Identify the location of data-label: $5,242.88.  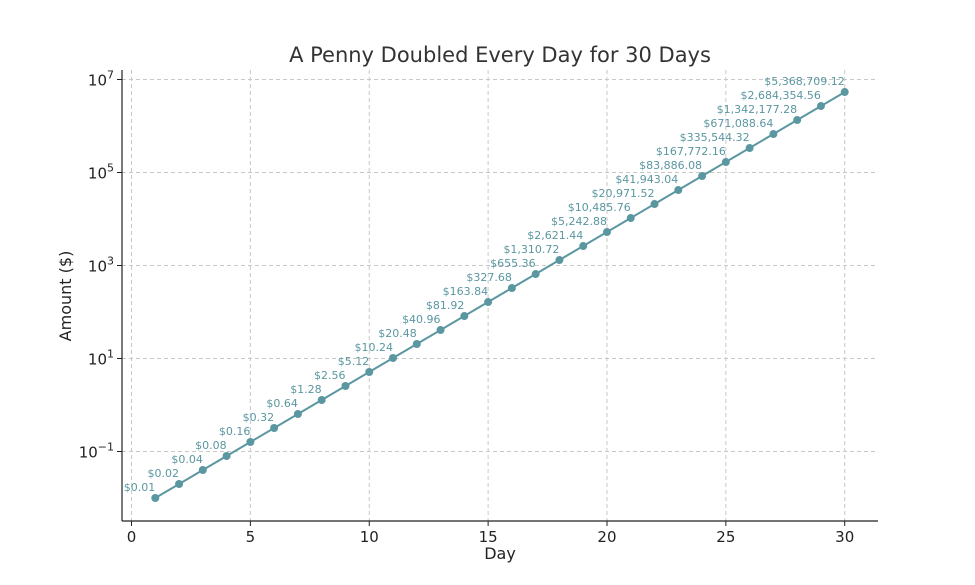
(579, 221).